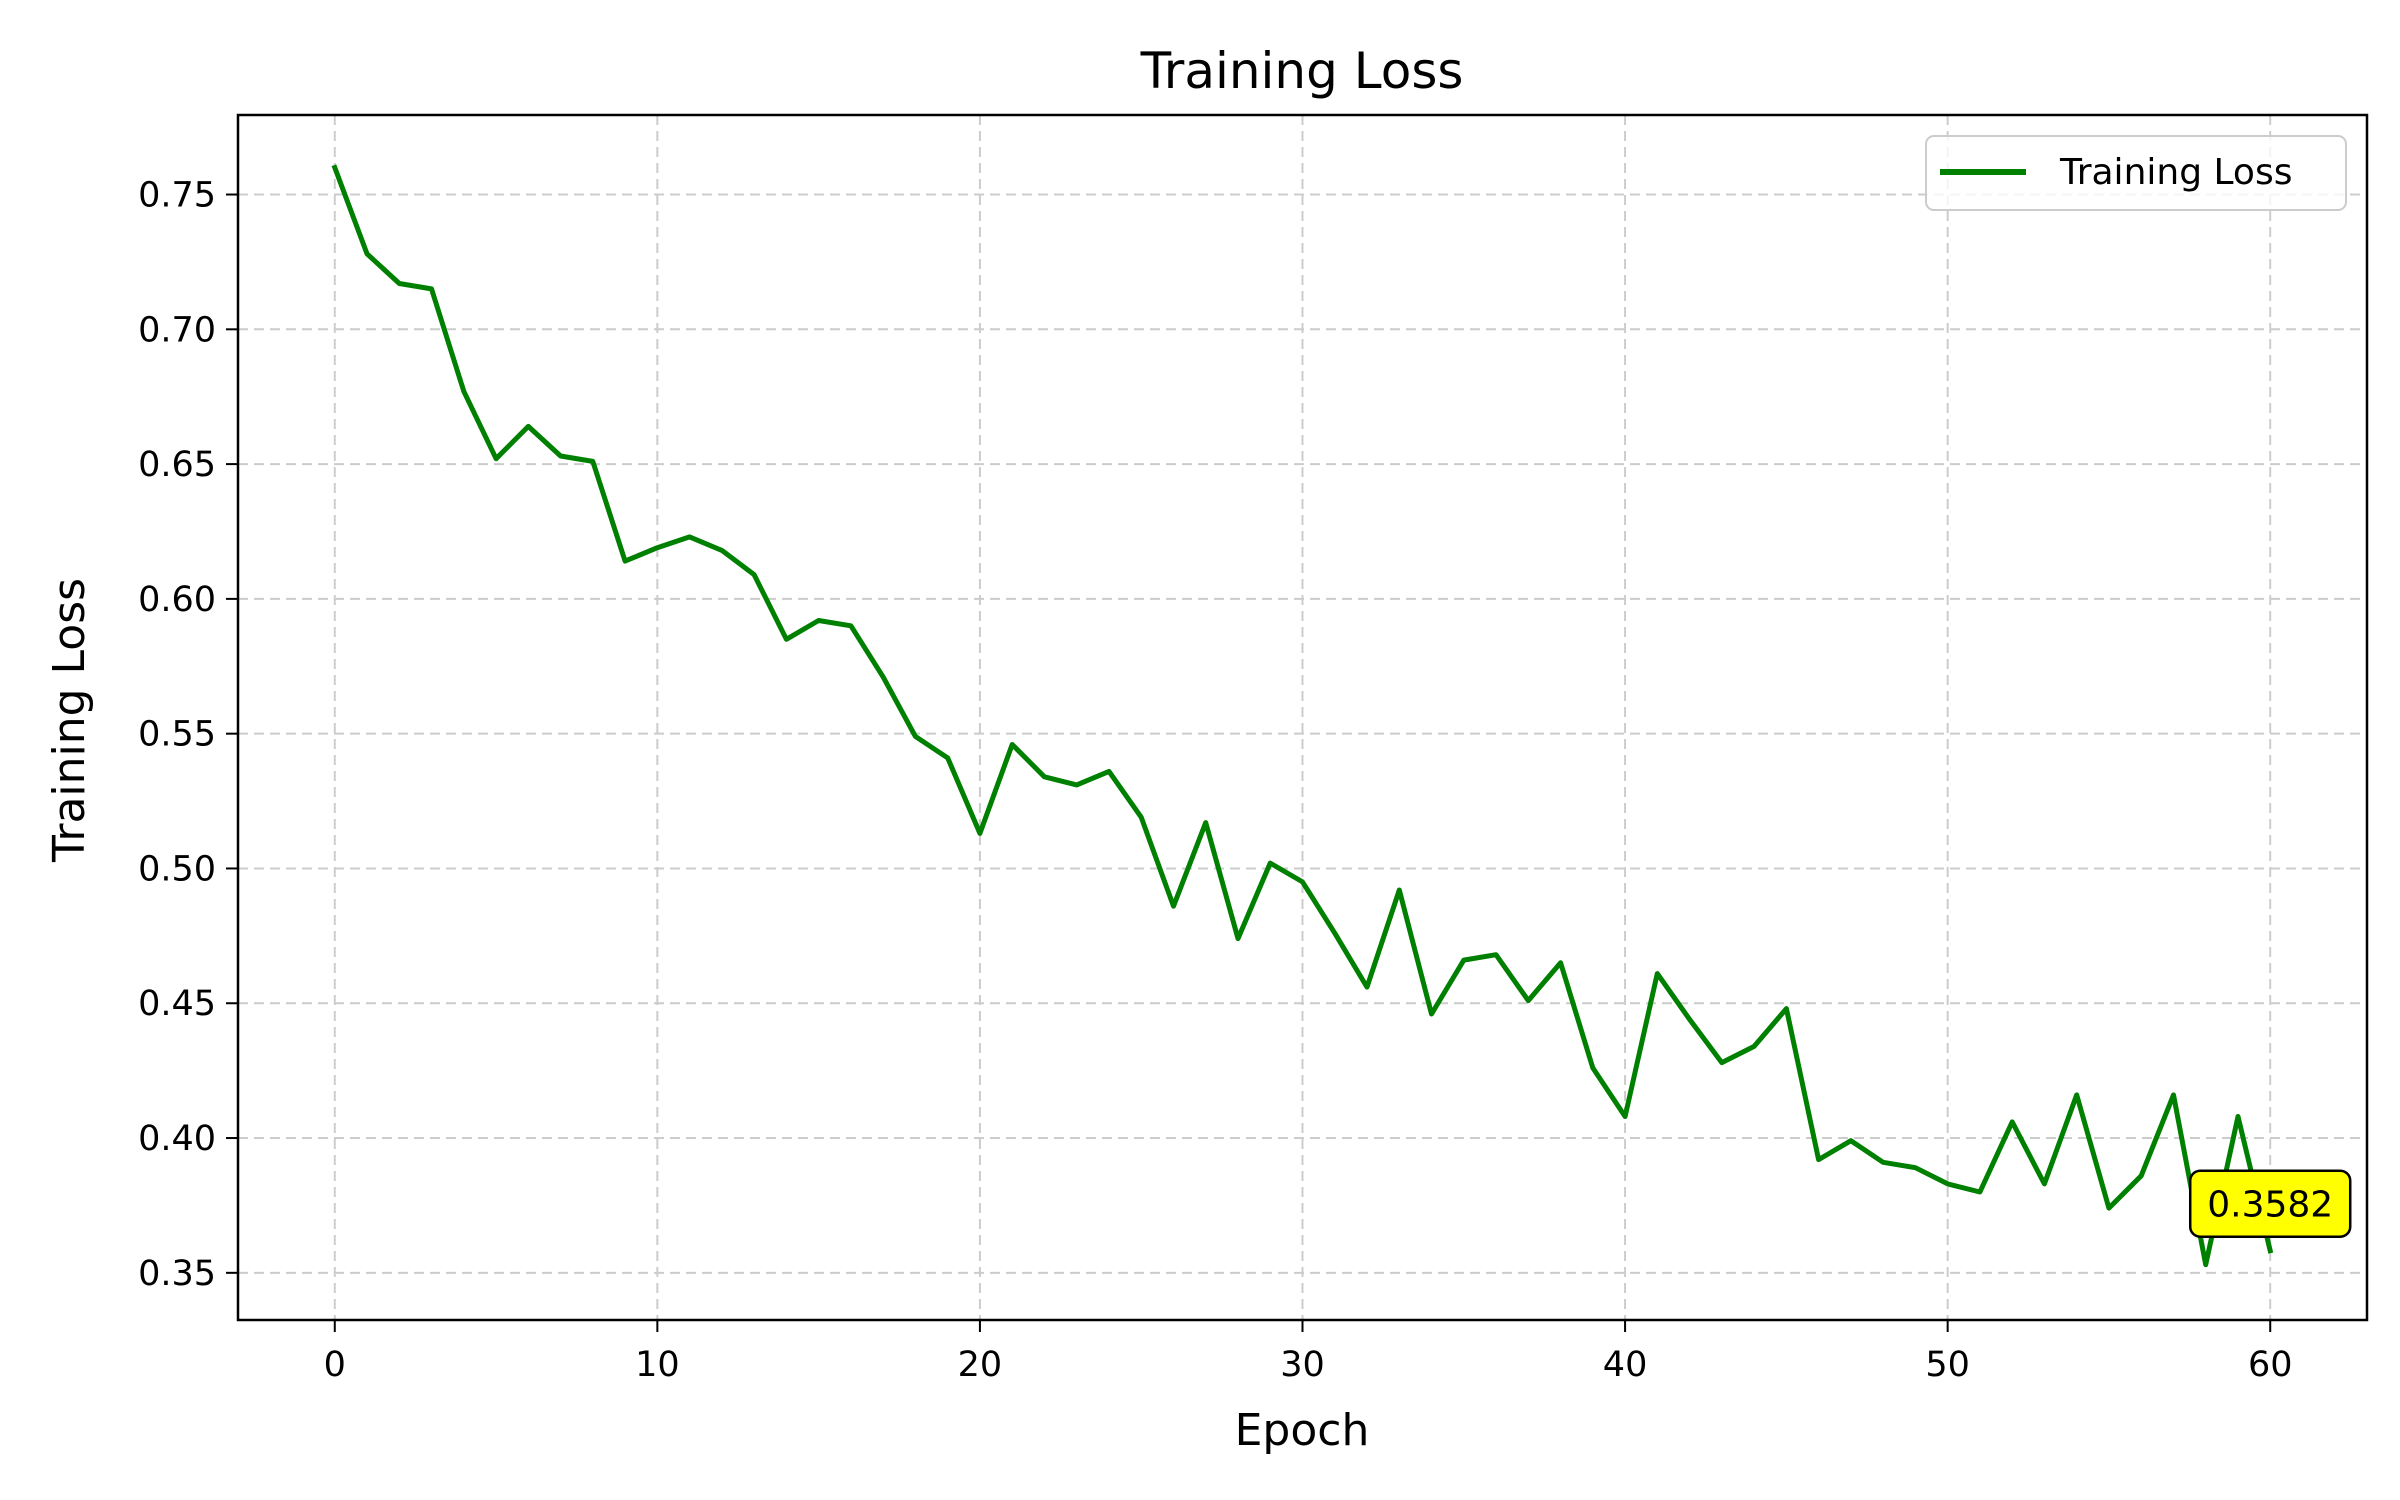  What do you see at coordinates (980, 1365) in the screenshot?
I see `x-tick-label: 20` at bounding box center [980, 1365].